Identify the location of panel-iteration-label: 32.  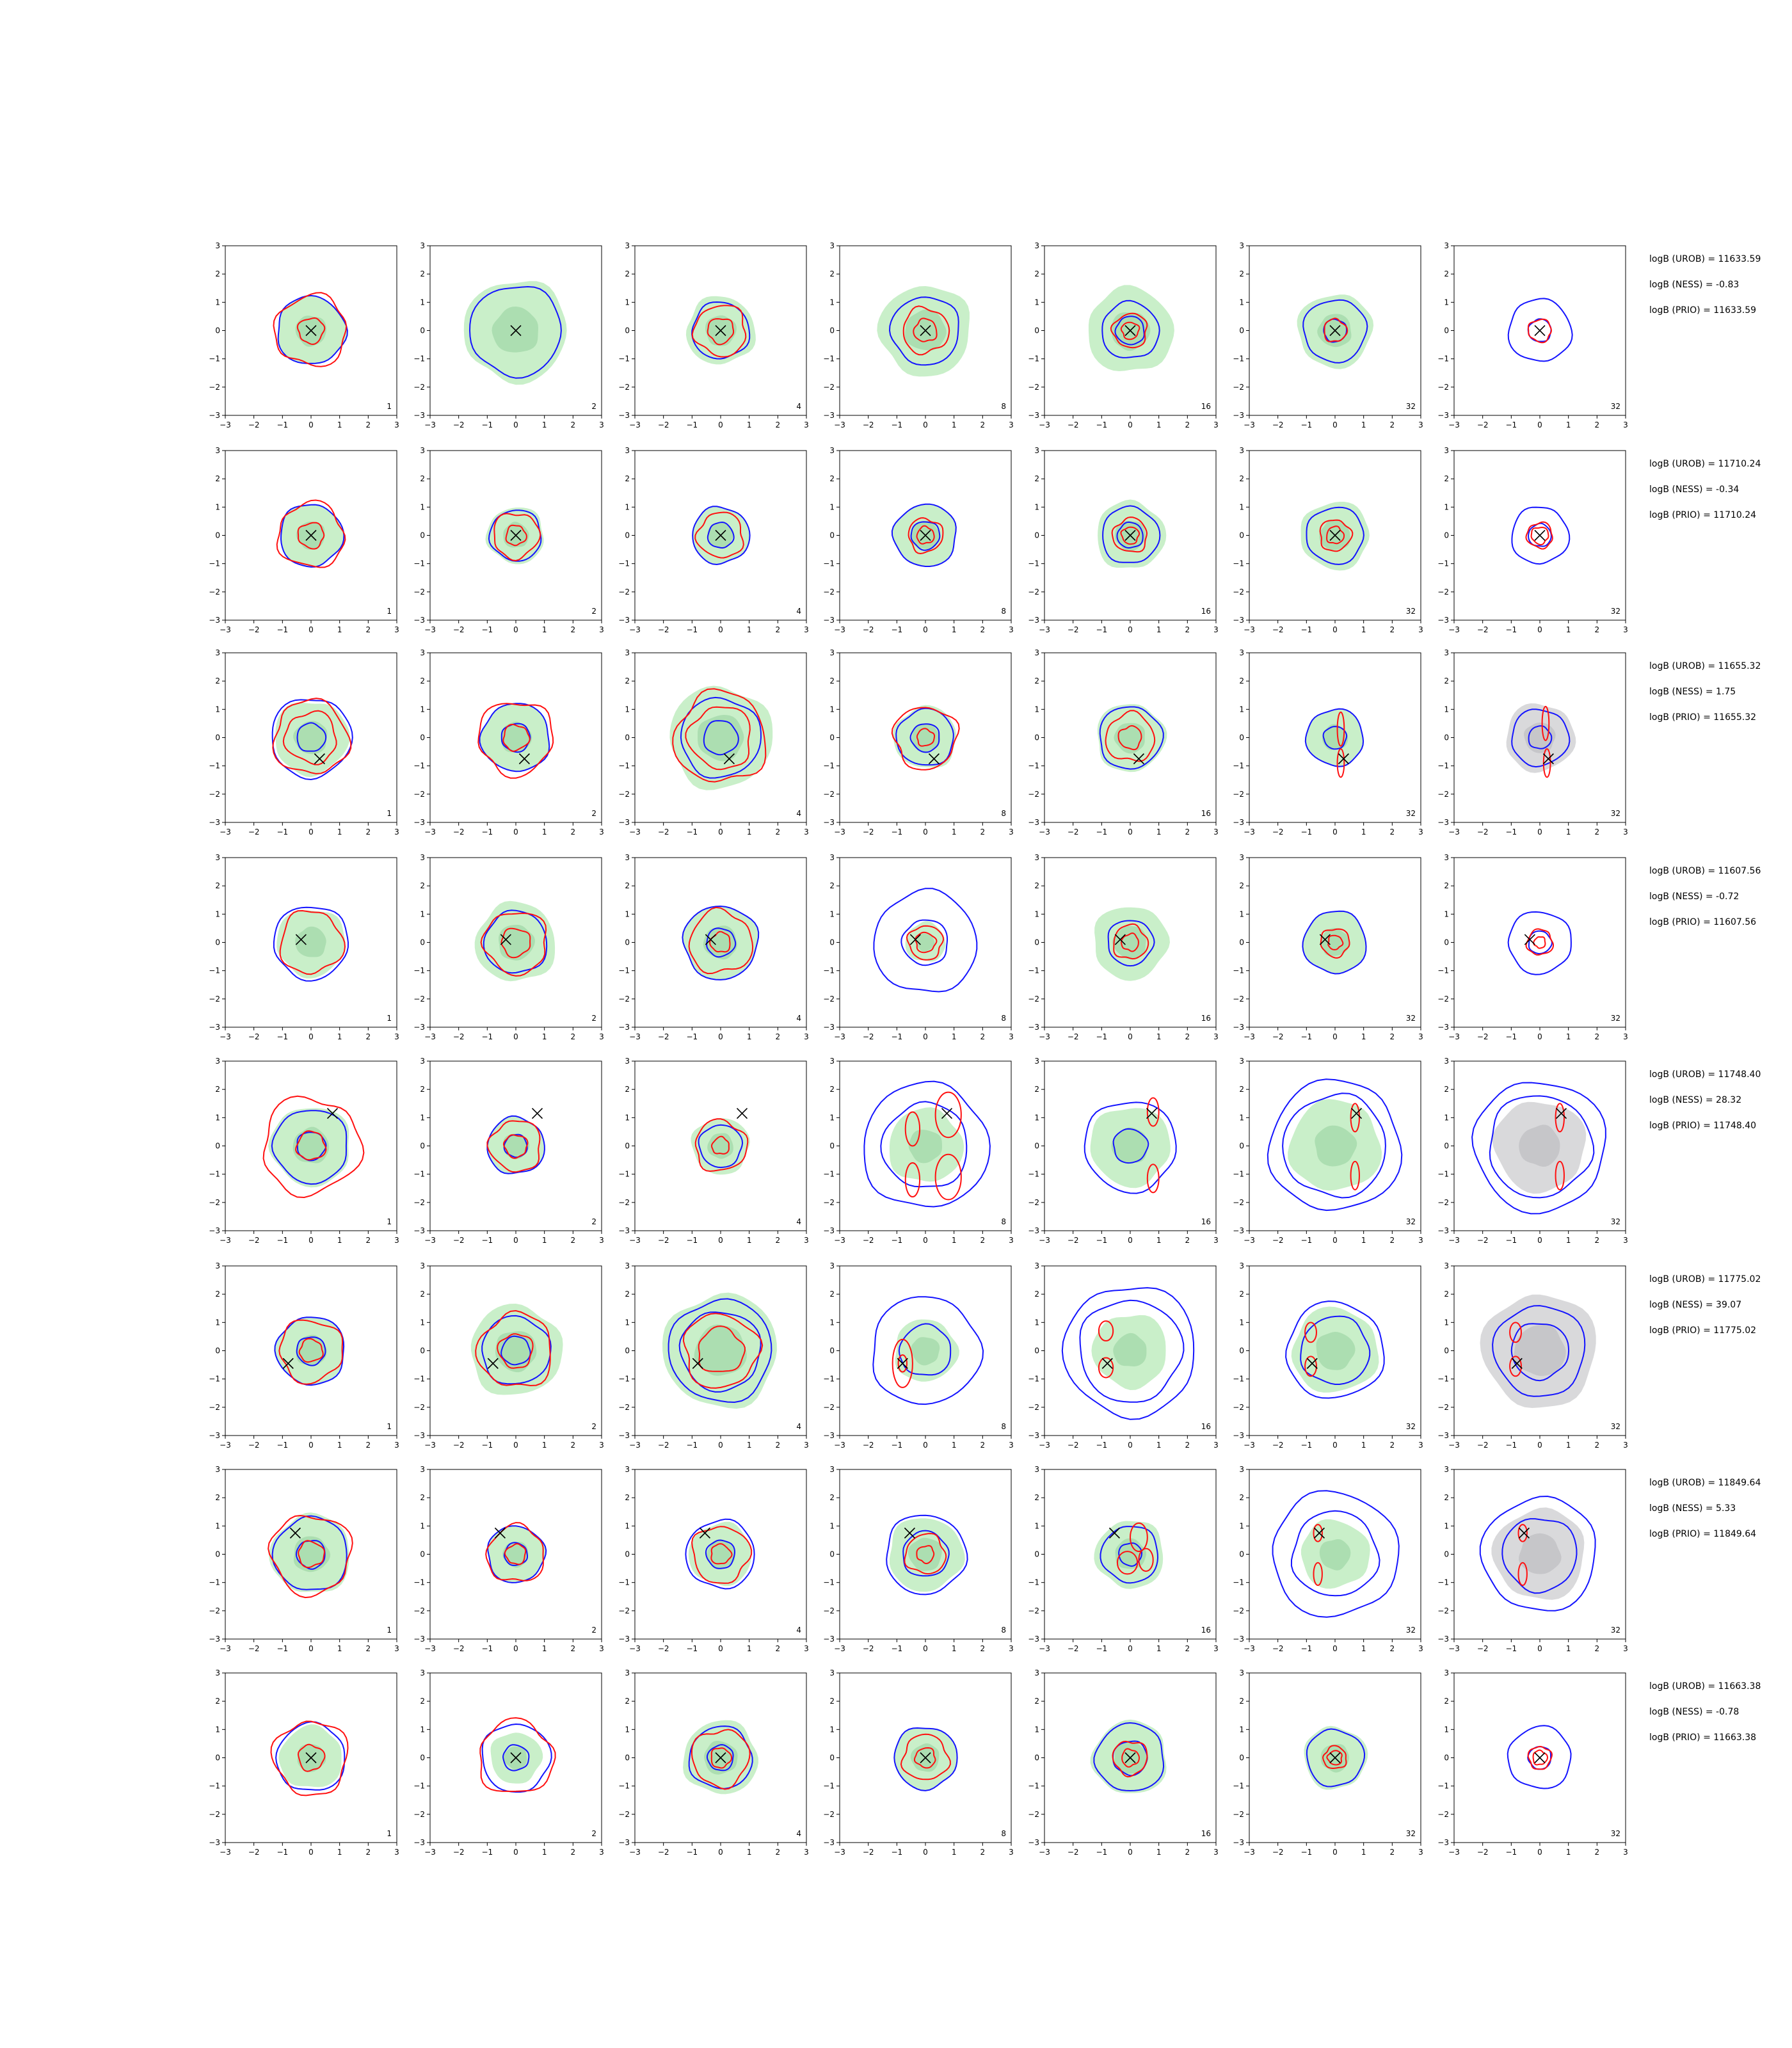
(1615, 611).